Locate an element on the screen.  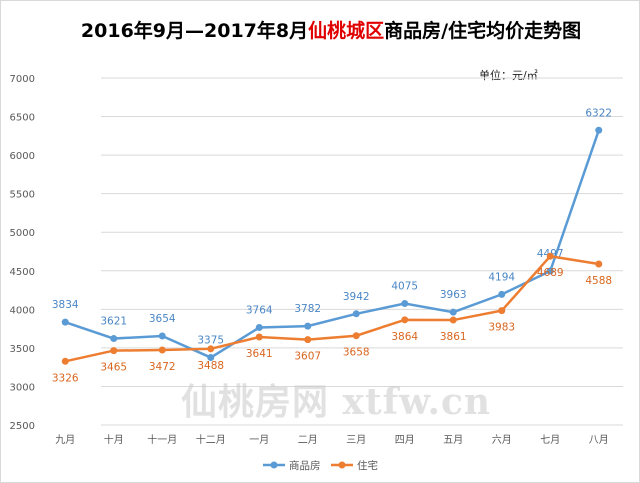
data-label: 3326 is located at coordinates (65, 378).